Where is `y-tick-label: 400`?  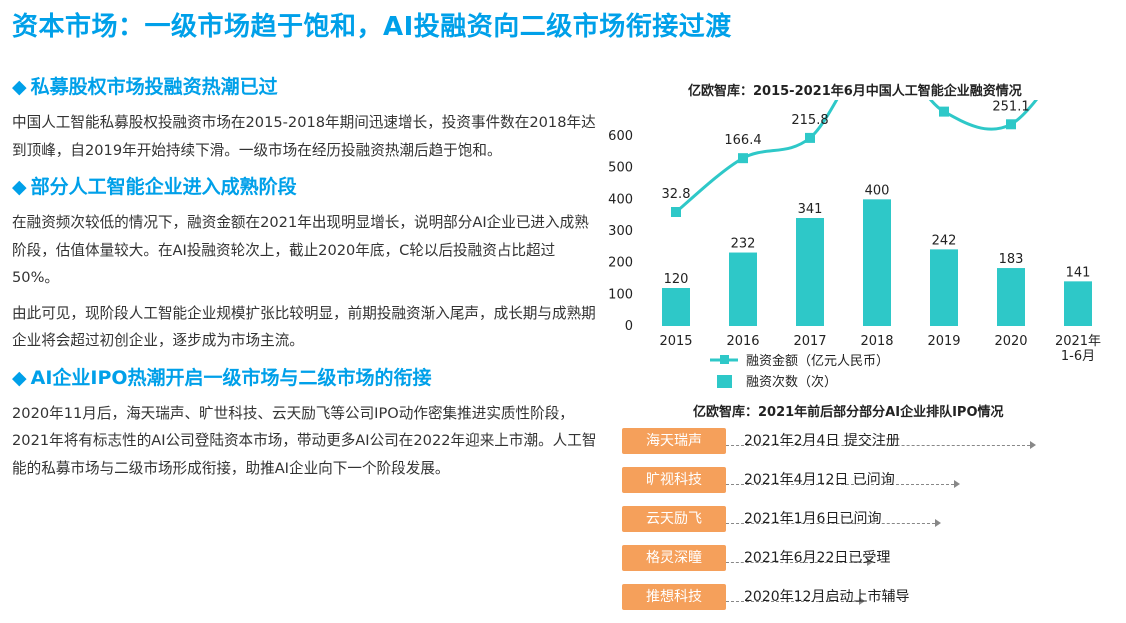
y-tick-label: 400 is located at coordinates (620, 199).